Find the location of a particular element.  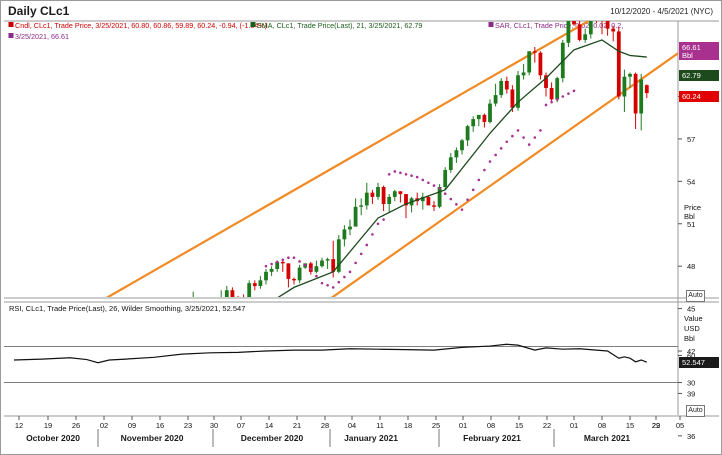

time-tick-label: 29 is located at coordinates (656, 425).